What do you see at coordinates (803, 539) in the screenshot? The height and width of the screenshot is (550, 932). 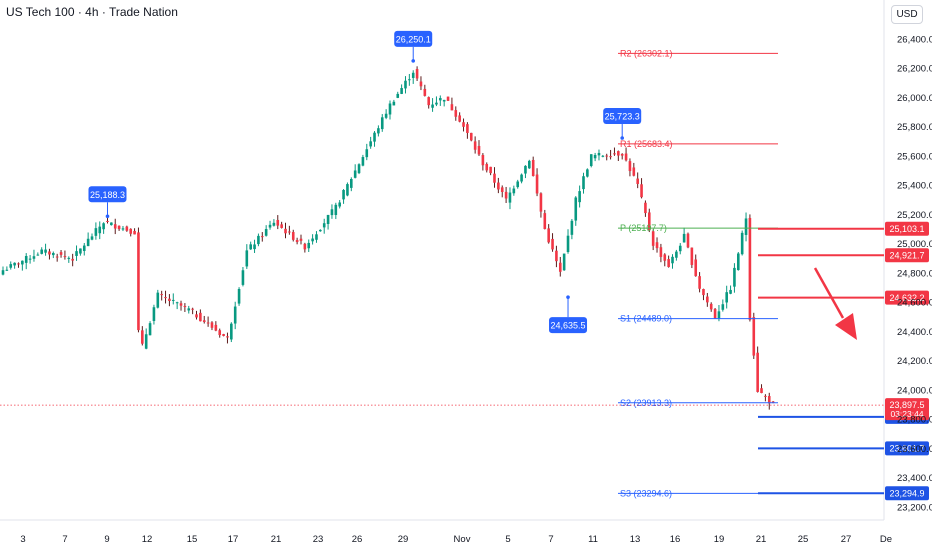 I see `x-tick-label: 25` at bounding box center [803, 539].